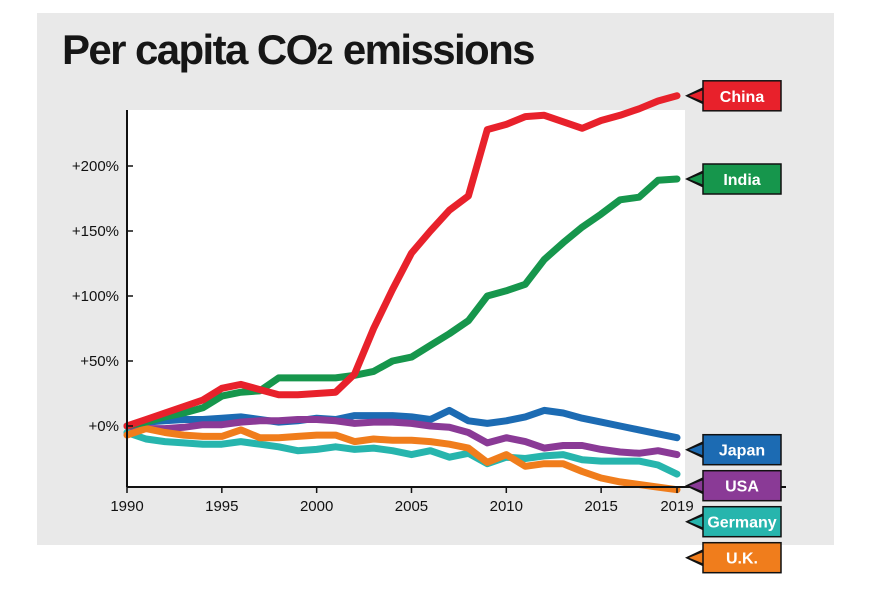  Describe the element at coordinates (676, 506) in the screenshot. I see `x-tick-label: 2019` at that location.